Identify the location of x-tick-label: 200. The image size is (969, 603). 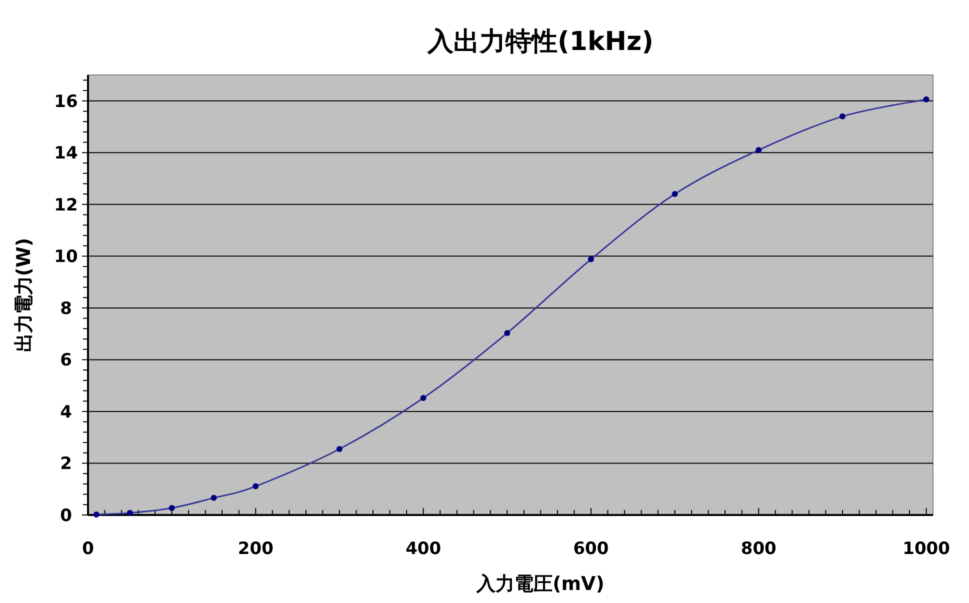
(256, 549).